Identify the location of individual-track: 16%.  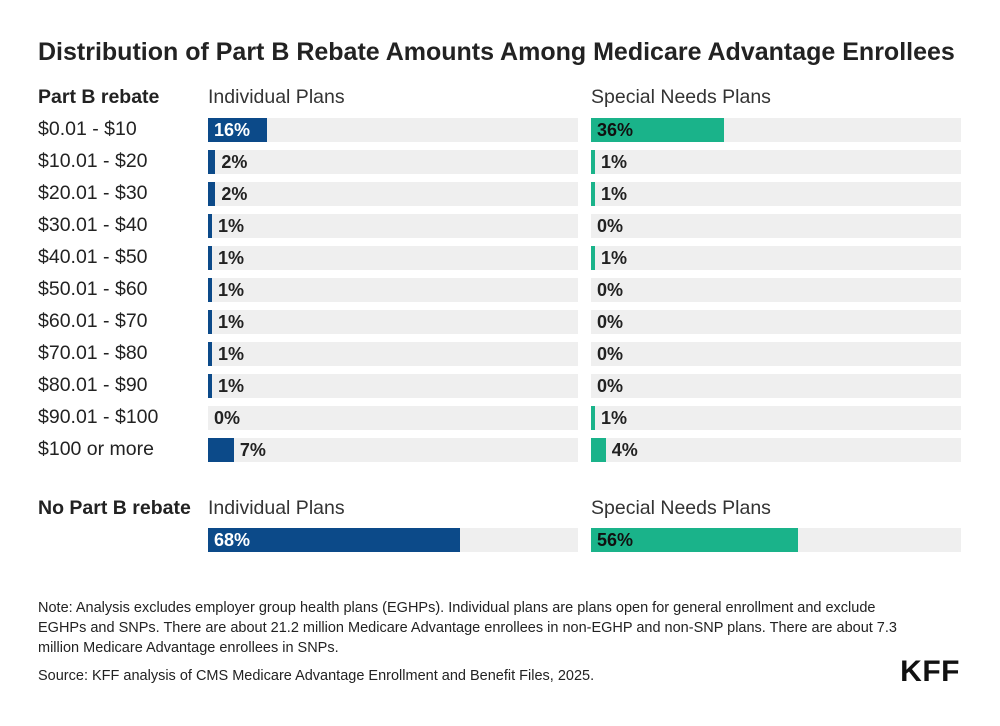
(393, 130).